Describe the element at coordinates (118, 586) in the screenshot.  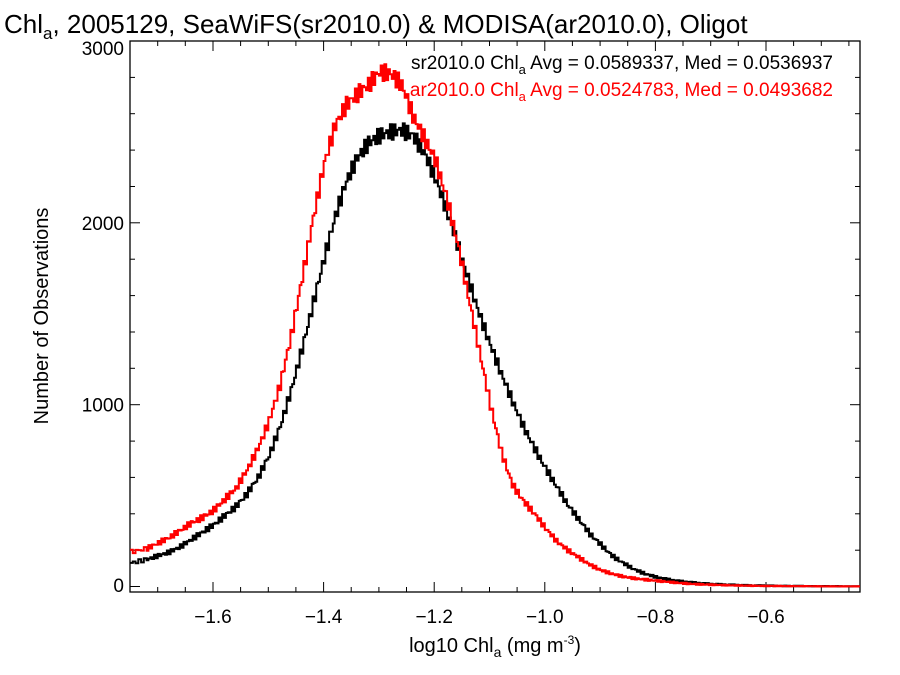
I see `y-tick-label: 0` at that location.